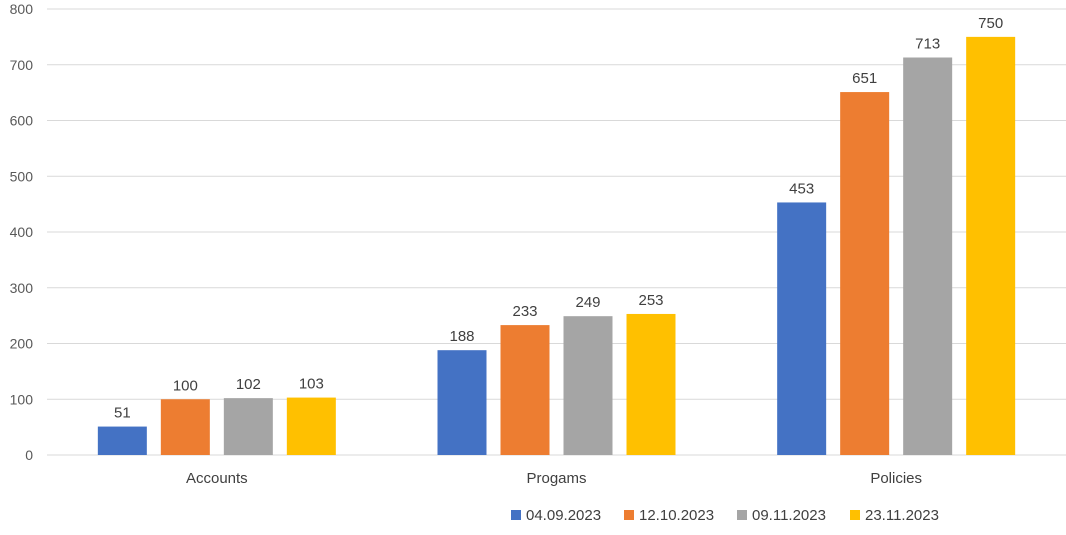 This screenshot has width=1066, height=535. What do you see at coordinates (122, 413) in the screenshot?
I see `data-label: 51` at bounding box center [122, 413].